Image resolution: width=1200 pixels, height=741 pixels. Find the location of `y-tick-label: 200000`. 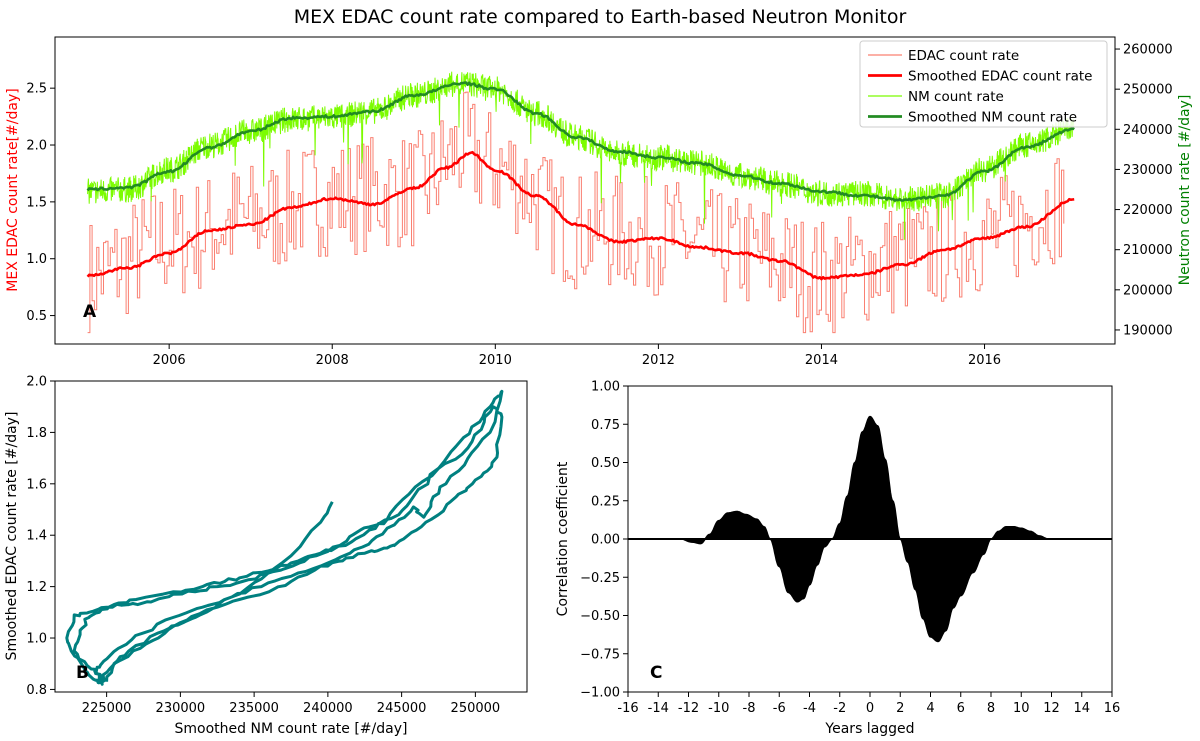

y-tick-label: 200000 is located at coordinates (1148, 290).